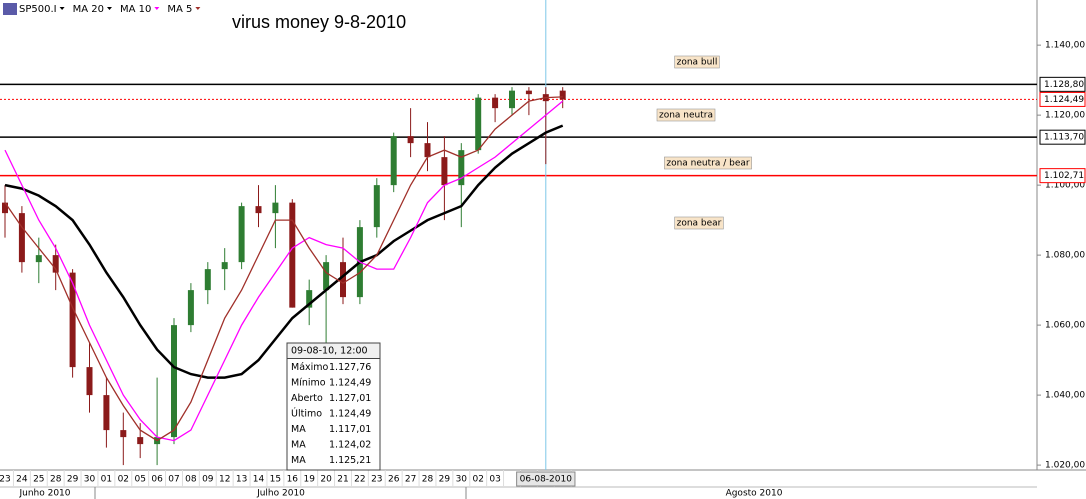 Image resolution: width=1086 pixels, height=499 pixels. What do you see at coordinates (1065, 116) in the screenshot?
I see `y-tick-label: 1.120,00` at bounding box center [1065, 116].